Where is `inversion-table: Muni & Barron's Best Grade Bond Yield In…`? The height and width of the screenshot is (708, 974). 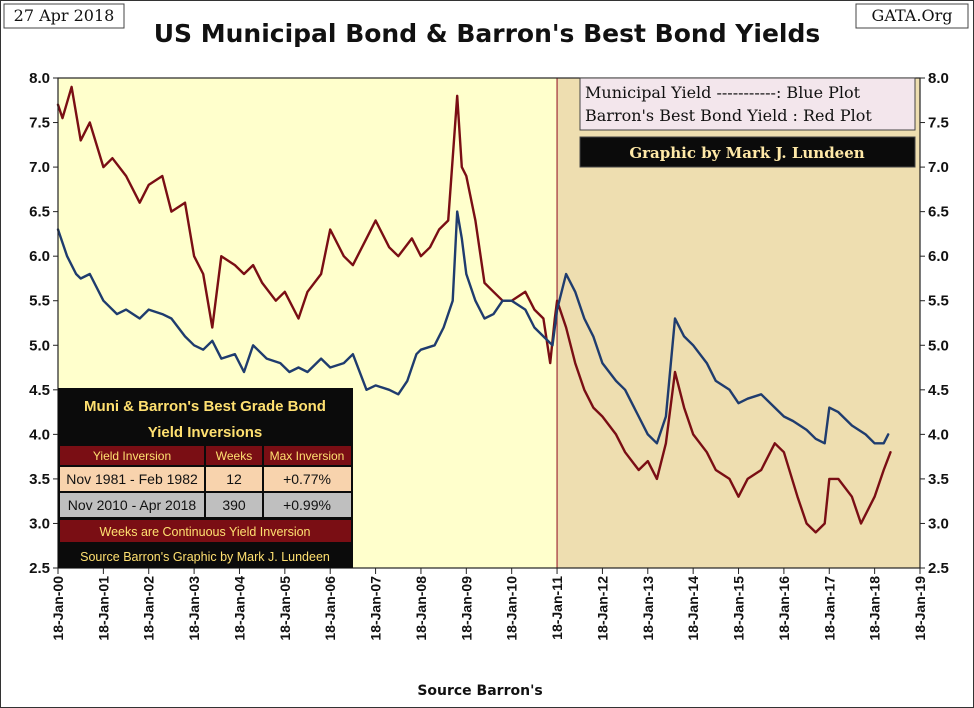 inversion-table: Muni & Barron's Best Grade Bond Yield In… is located at coordinates (205, 478).